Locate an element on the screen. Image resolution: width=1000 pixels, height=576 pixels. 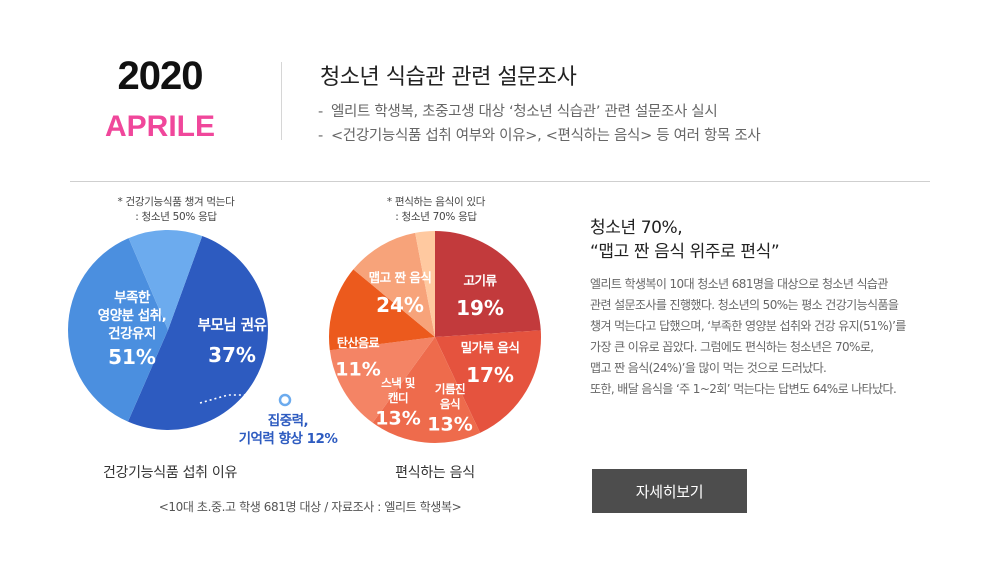
chart1-callout-marker is located at coordinates (285, 400).